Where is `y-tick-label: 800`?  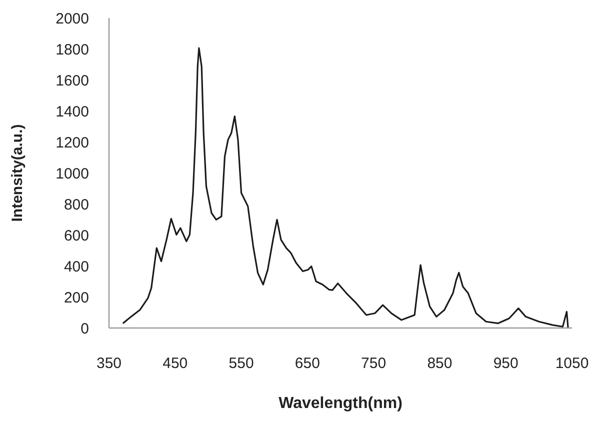 y-tick-label: 800 is located at coordinates (76, 205).